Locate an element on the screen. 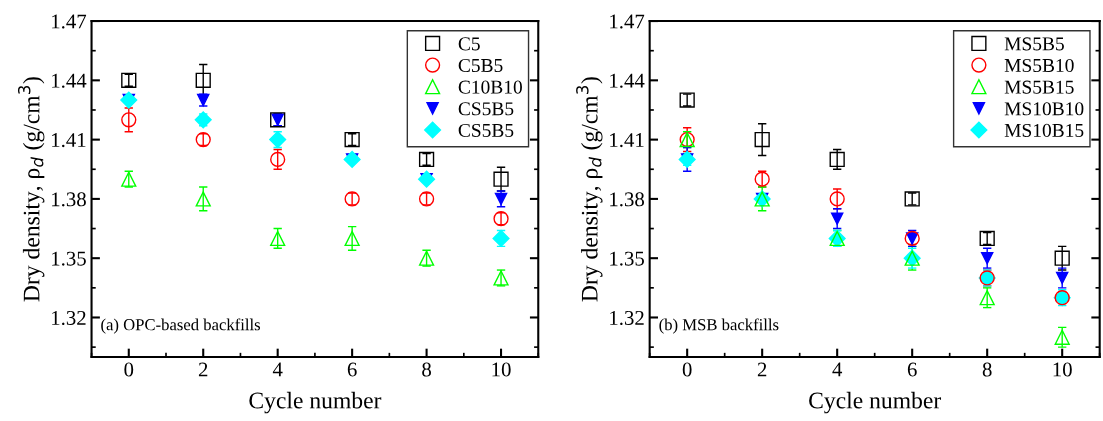 The height and width of the screenshot is (421, 1103). legend-label: MS10B10 is located at coordinates (1044, 109).